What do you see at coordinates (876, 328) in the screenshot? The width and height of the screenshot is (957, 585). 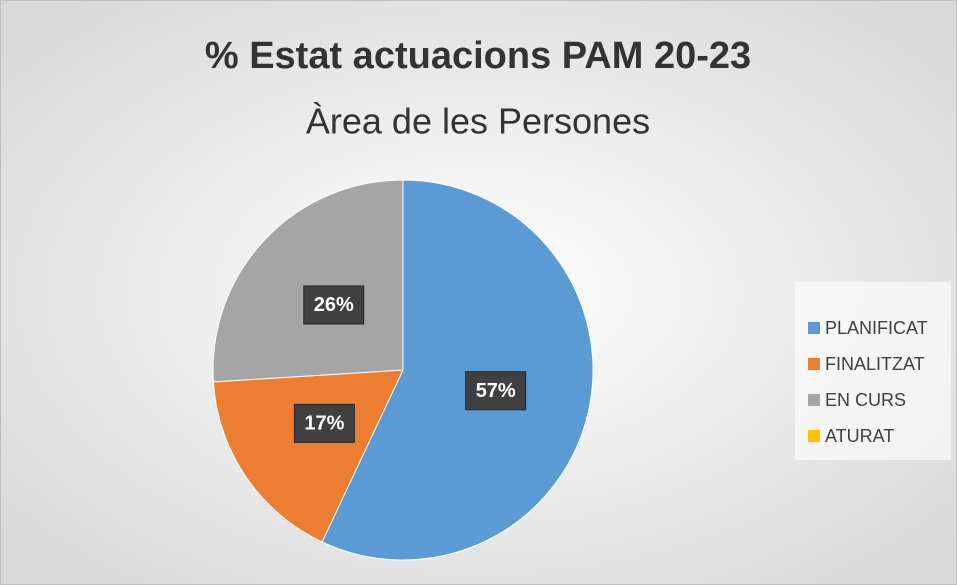 I see `legend-label: PLANIFICAT` at bounding box center [876, 328].